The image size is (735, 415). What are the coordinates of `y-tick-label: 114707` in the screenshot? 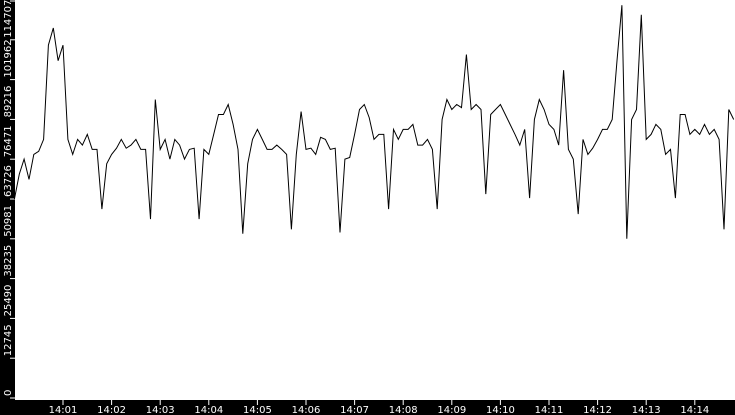 It's located at (8, 19).